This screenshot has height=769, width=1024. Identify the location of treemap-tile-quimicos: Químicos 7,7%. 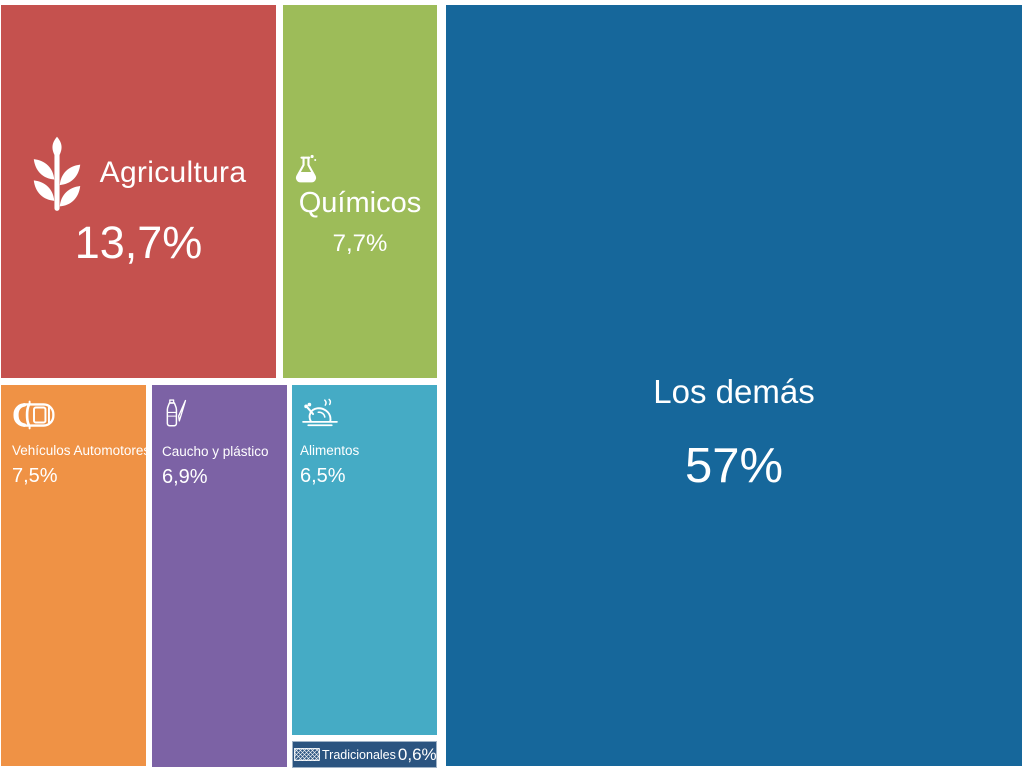
(360, 191).